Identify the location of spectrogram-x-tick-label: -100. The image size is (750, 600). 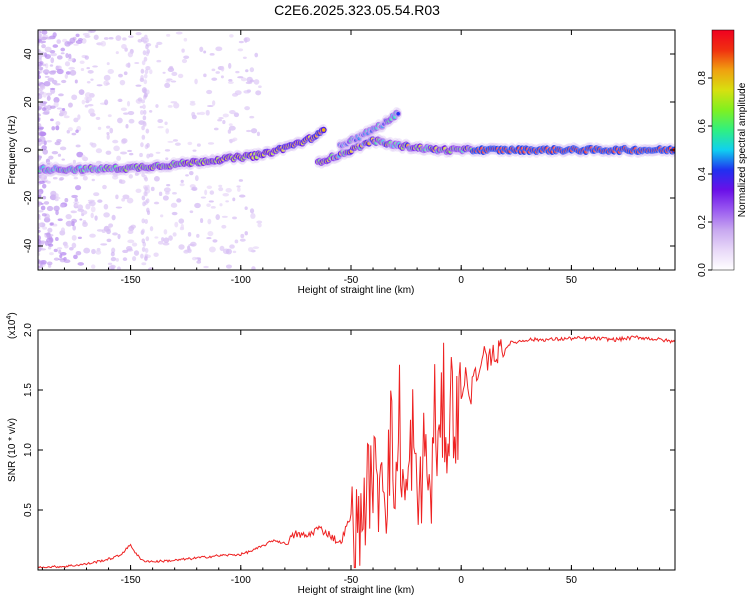
(241, 280).